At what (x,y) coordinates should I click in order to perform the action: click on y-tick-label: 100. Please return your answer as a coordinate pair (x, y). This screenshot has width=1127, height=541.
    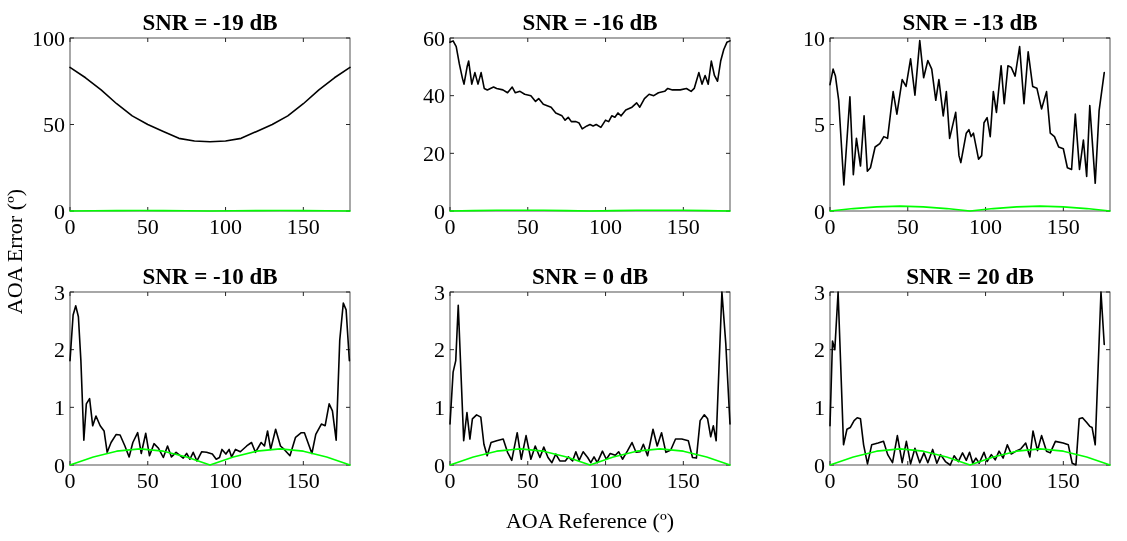
    Looking at the image, I should click on (48, 38).